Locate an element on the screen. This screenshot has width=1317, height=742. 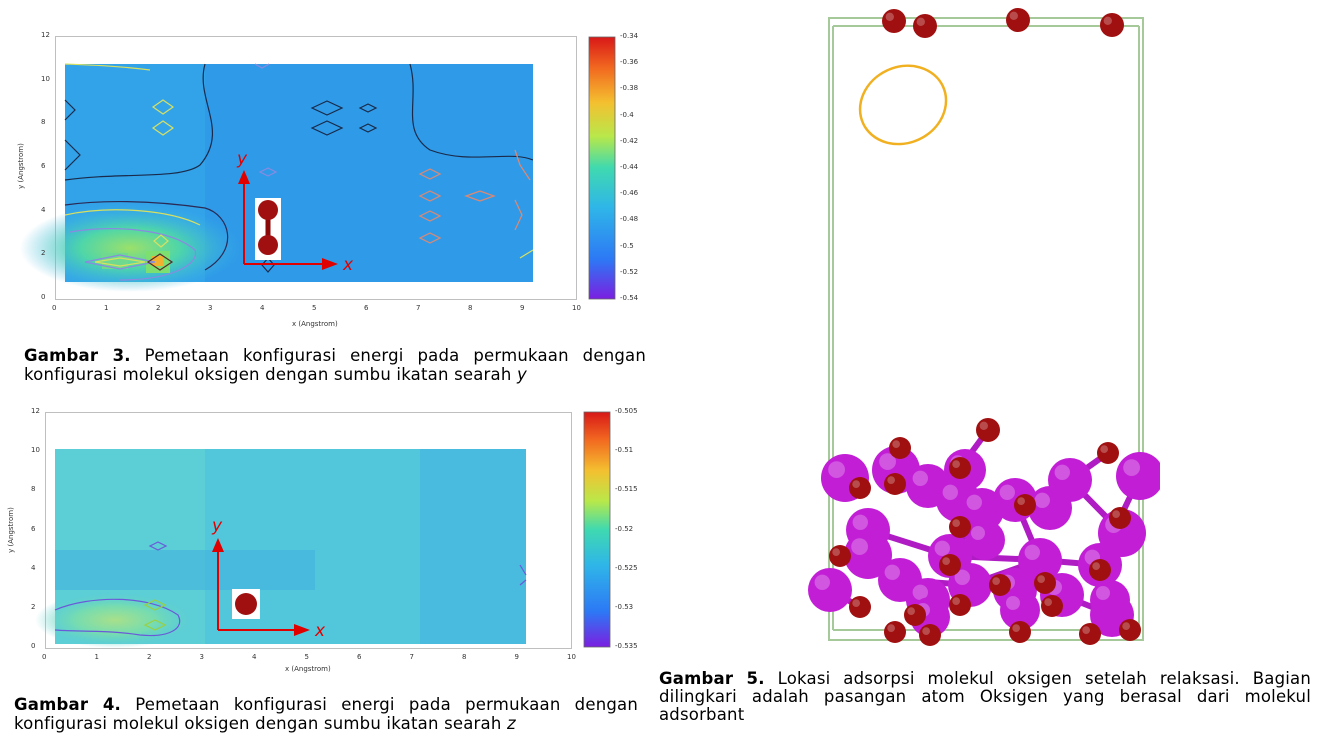
figure3-colorbar-tick: -0.5 is located at coordinates (627, 245).